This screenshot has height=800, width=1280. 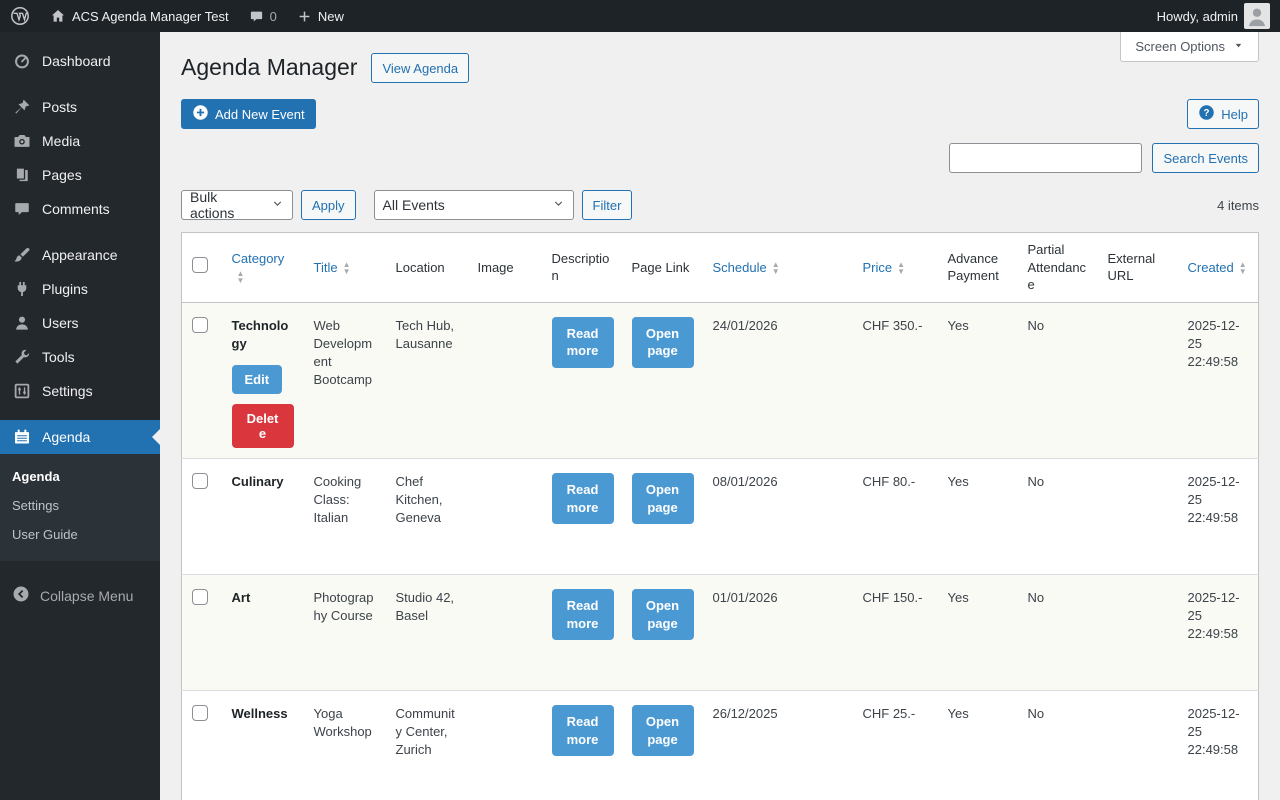 I want to click on events-filter-select: All Events, so click(x=473, y=205).